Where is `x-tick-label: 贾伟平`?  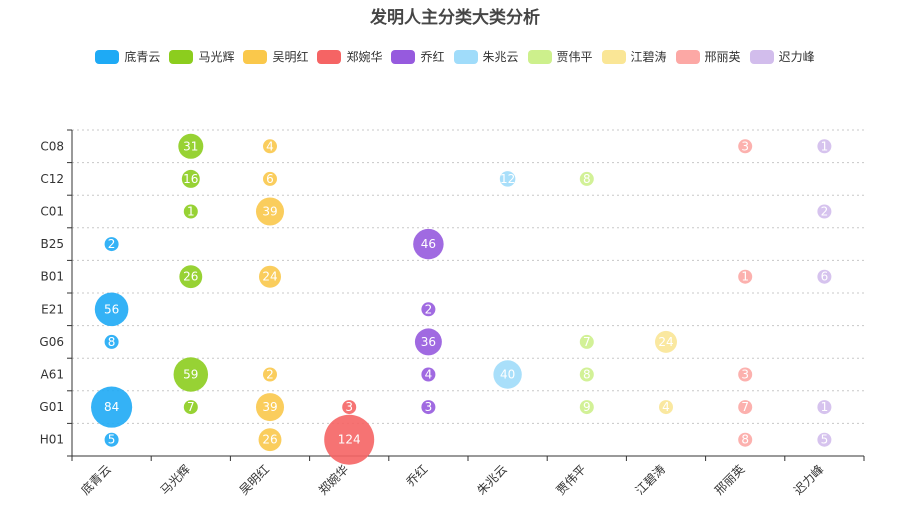
x-tick-label: 贾伟平 is located at coordinates (571, 479).